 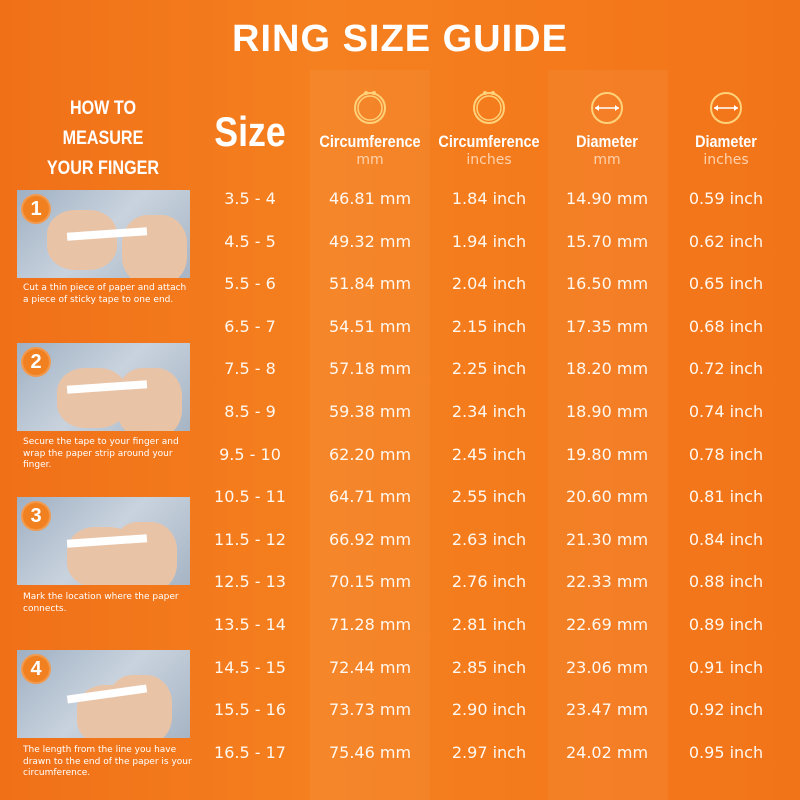 I want to click on table-cell: 11.5 - 12, so click(x=250, y=539).